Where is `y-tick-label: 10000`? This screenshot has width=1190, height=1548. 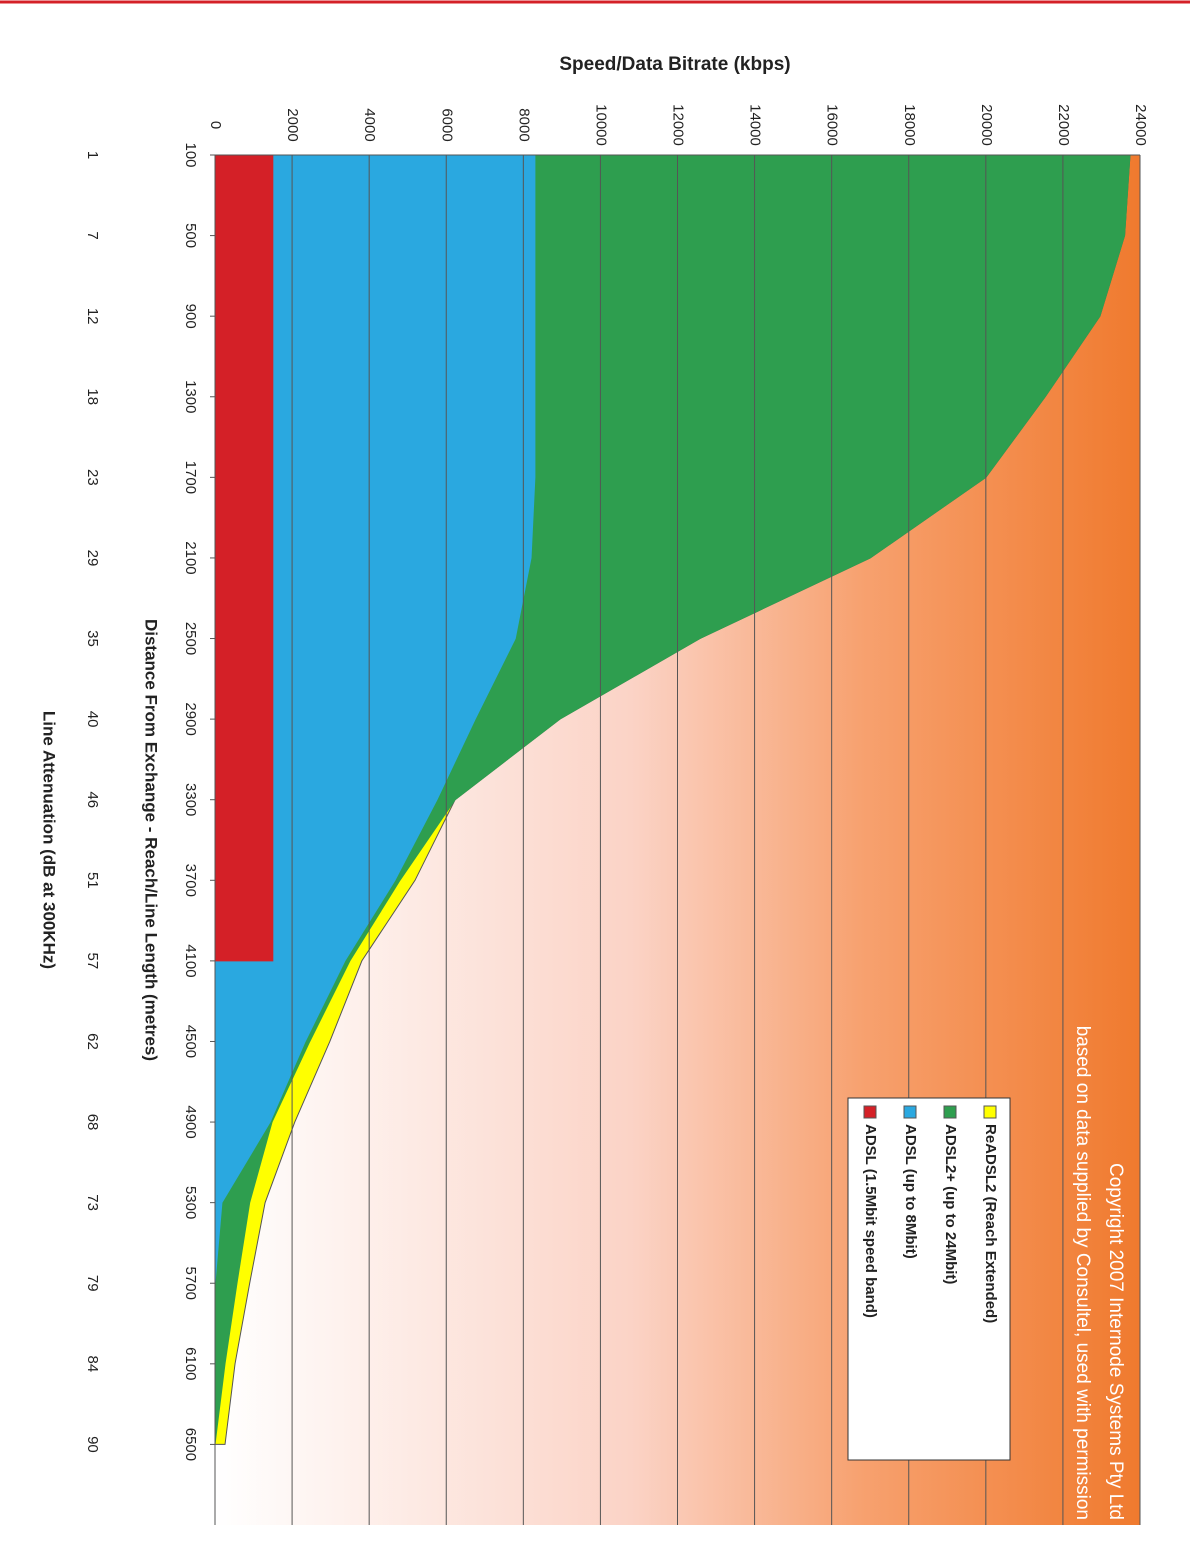
y-tick-label: 10000 is located at coordinates (600, 125).